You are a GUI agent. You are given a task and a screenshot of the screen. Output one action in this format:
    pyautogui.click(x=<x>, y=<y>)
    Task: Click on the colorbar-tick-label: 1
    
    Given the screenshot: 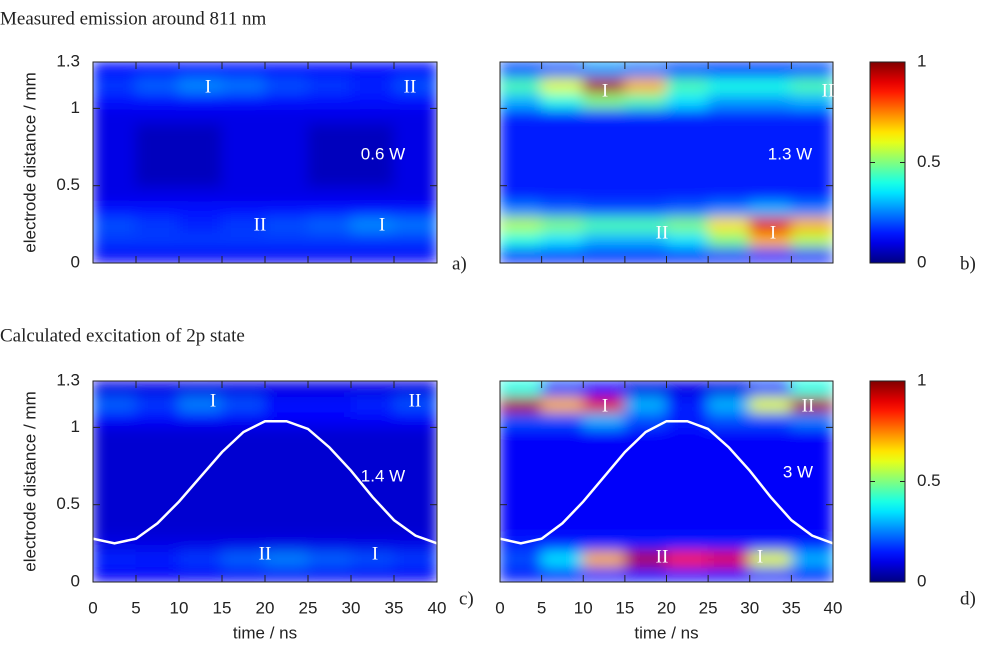 What is the action you would take?
    pyautogui.click(x=921, y=379)
    